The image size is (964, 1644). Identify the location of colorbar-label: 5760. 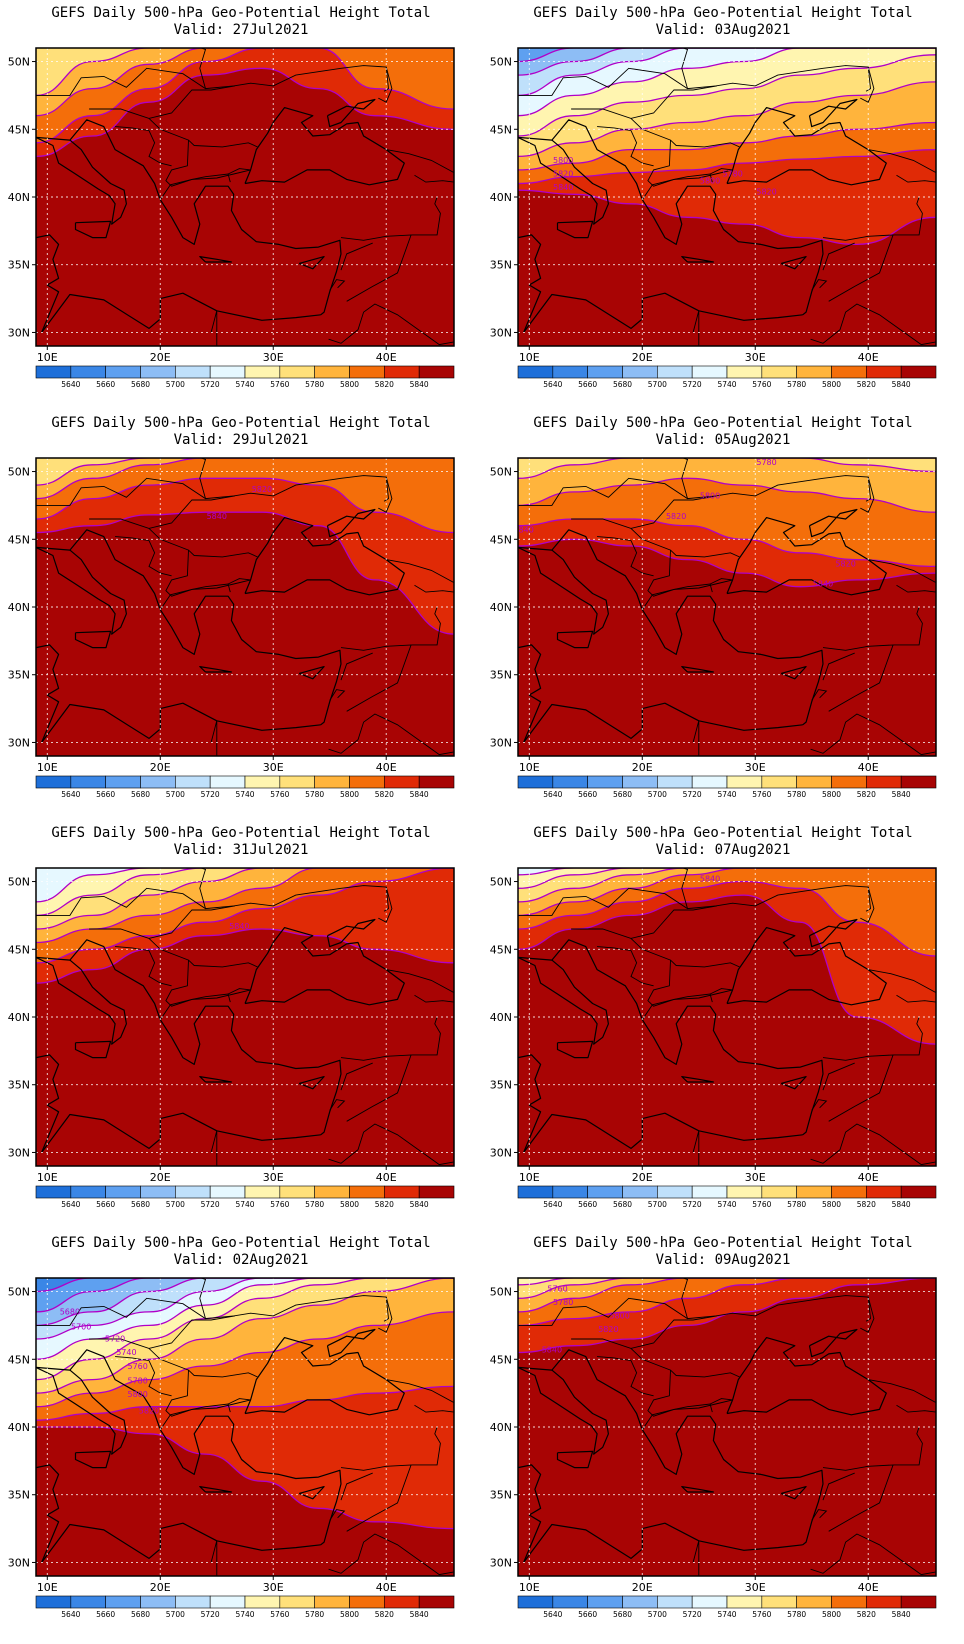
(761, 1614).